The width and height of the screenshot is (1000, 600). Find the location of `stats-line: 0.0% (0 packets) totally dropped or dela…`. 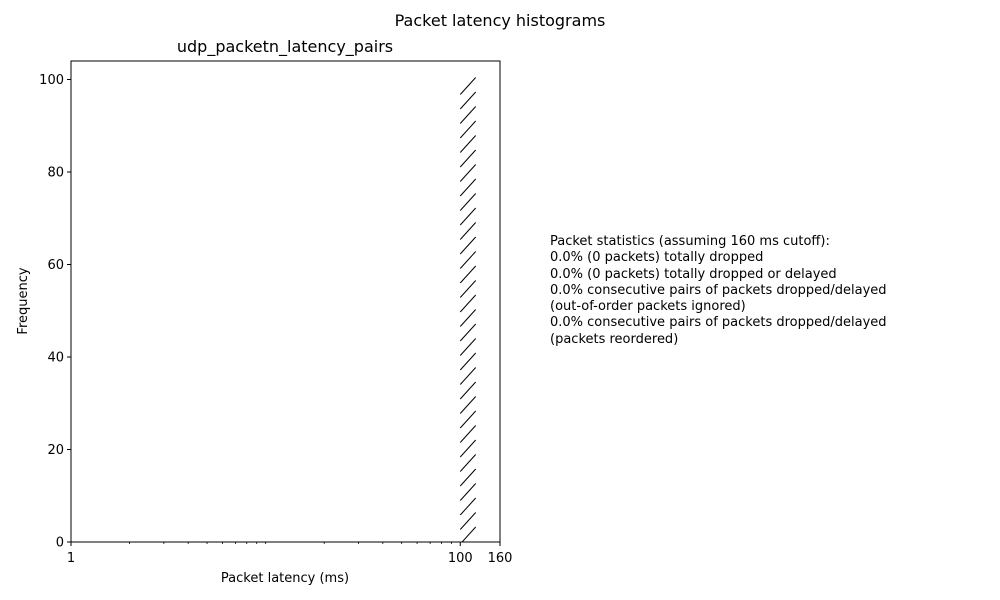

stats-line: 0.0% (0 packets) totally dropped or dela… is located at coordinates (693, 274).